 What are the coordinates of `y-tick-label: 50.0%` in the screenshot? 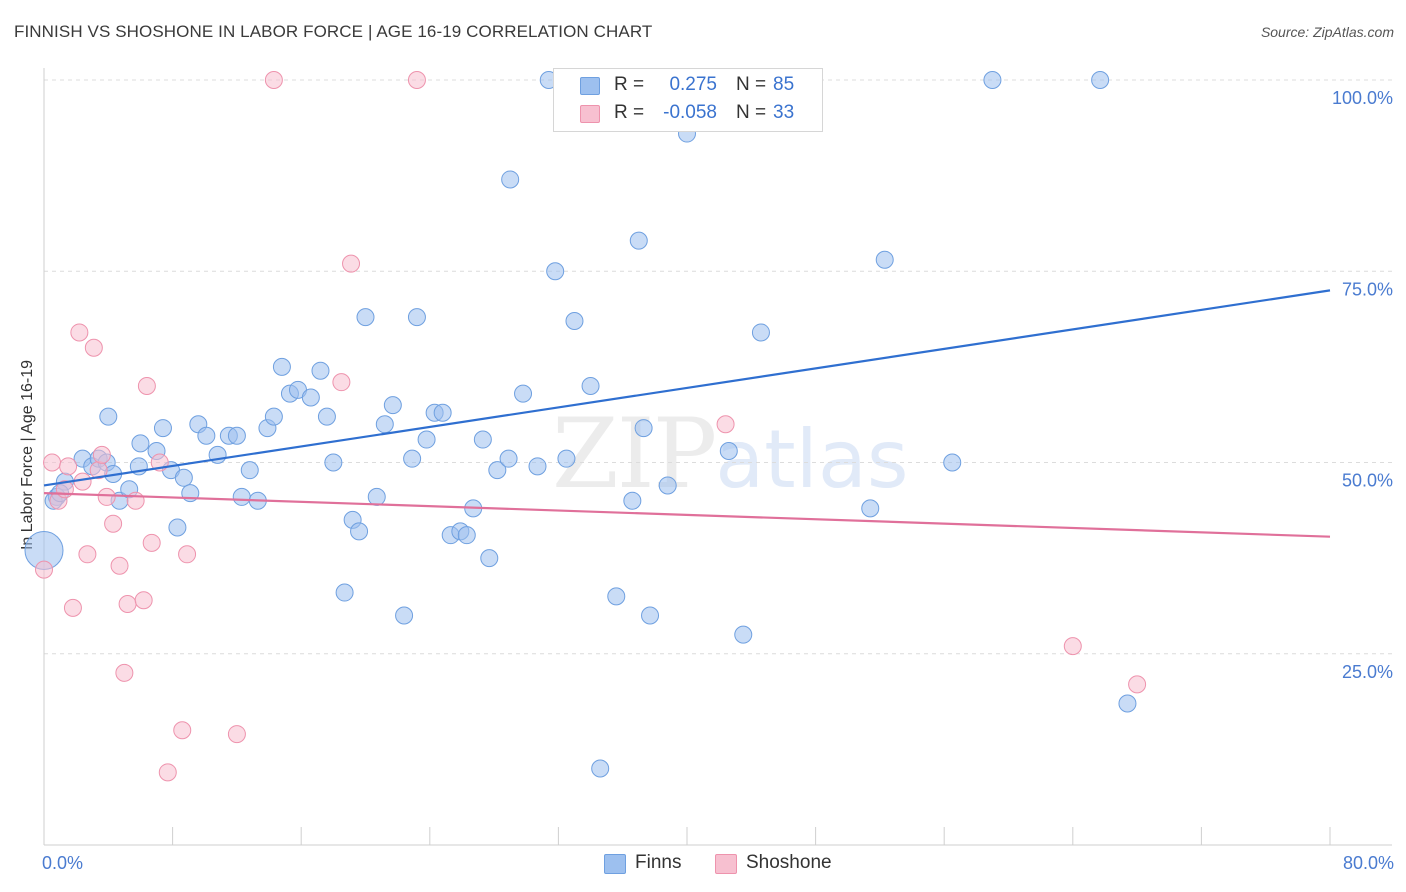 It's located at (1367, 481).